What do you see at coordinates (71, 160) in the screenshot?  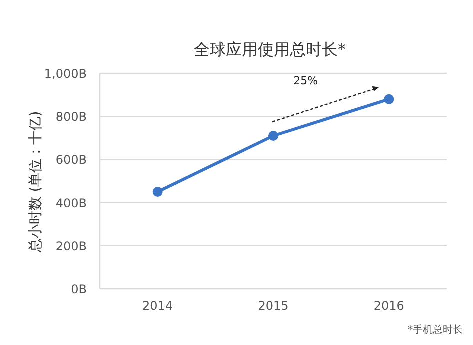 I see `y-tick-label: 600B` at bounding box center [71, 160].